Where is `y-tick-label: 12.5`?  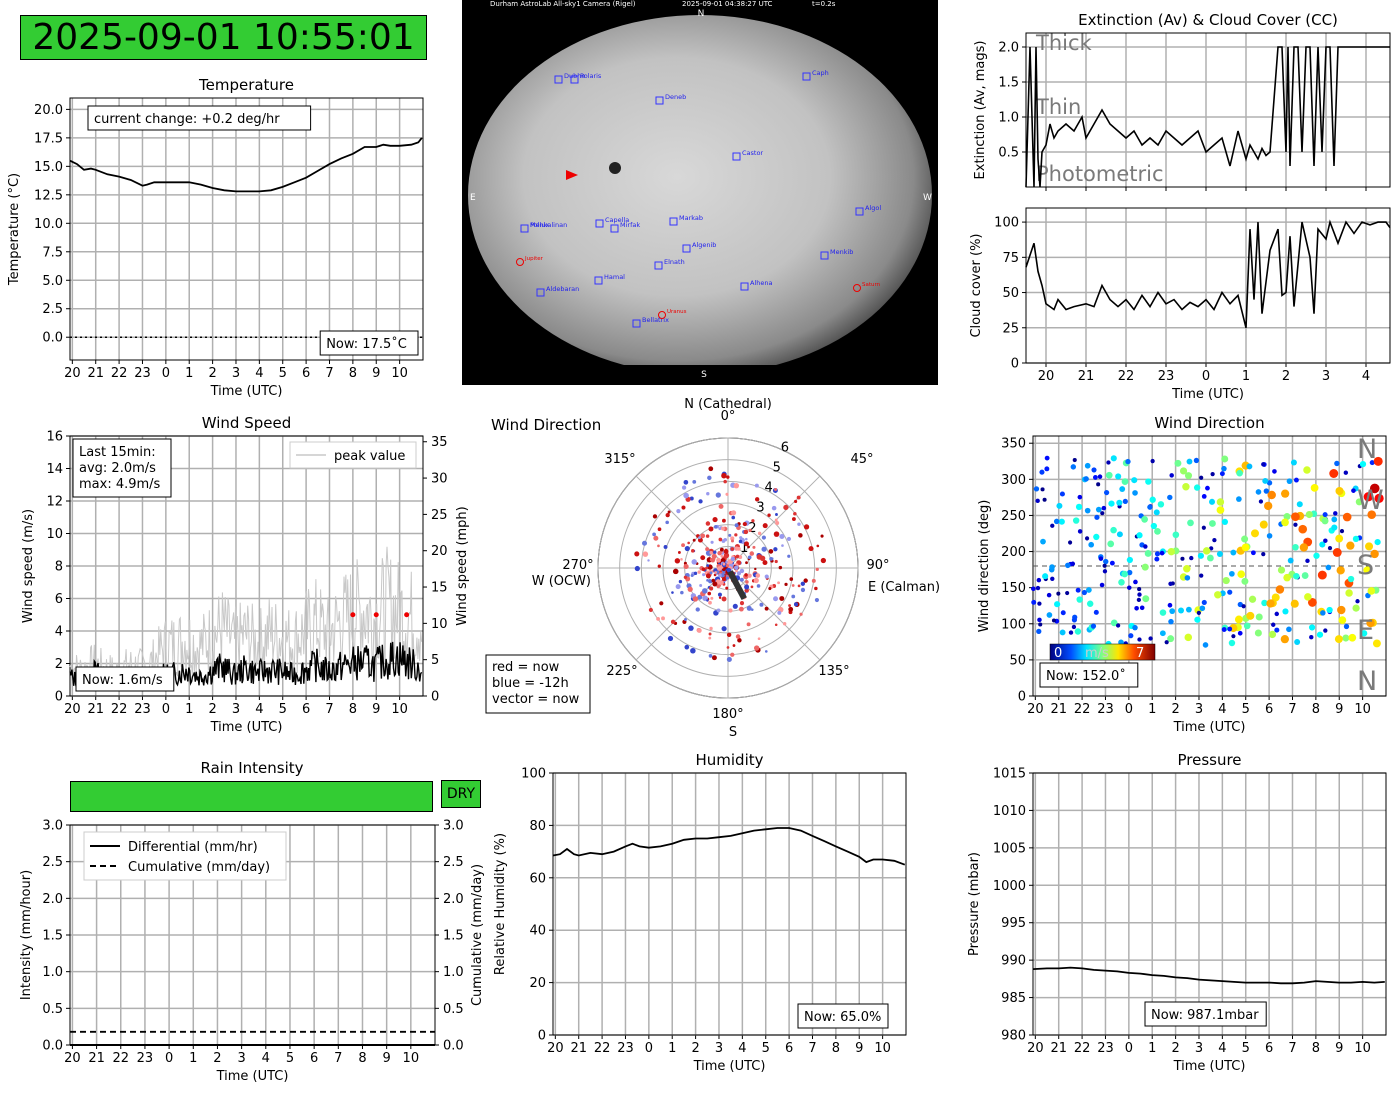
y-tick-label: 12.5 is located at coordinates (48, 195).